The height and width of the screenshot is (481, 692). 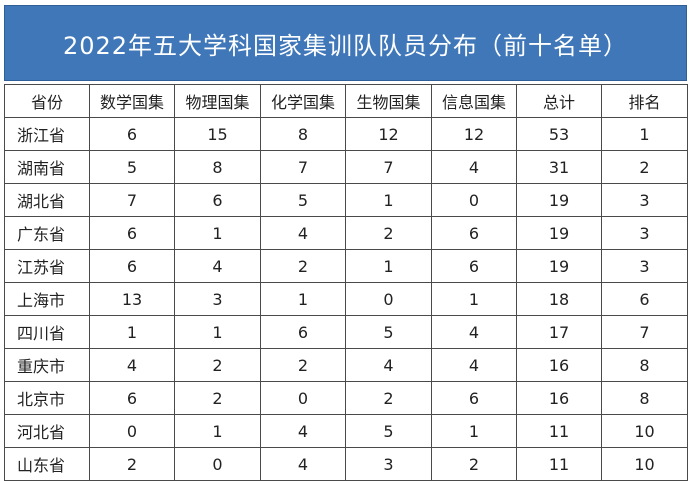 What do you see at coordinates (388, 365) in the screenshot?
I see `cell-biology: 4` at bounding box center [388, 365].